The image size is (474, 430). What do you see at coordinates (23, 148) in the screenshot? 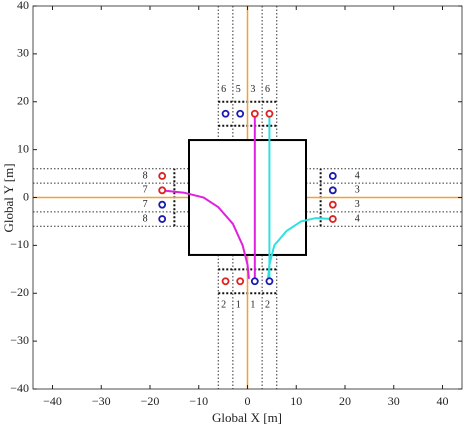
I see `y-tick-label: 10` at bounding box center [23, 148].